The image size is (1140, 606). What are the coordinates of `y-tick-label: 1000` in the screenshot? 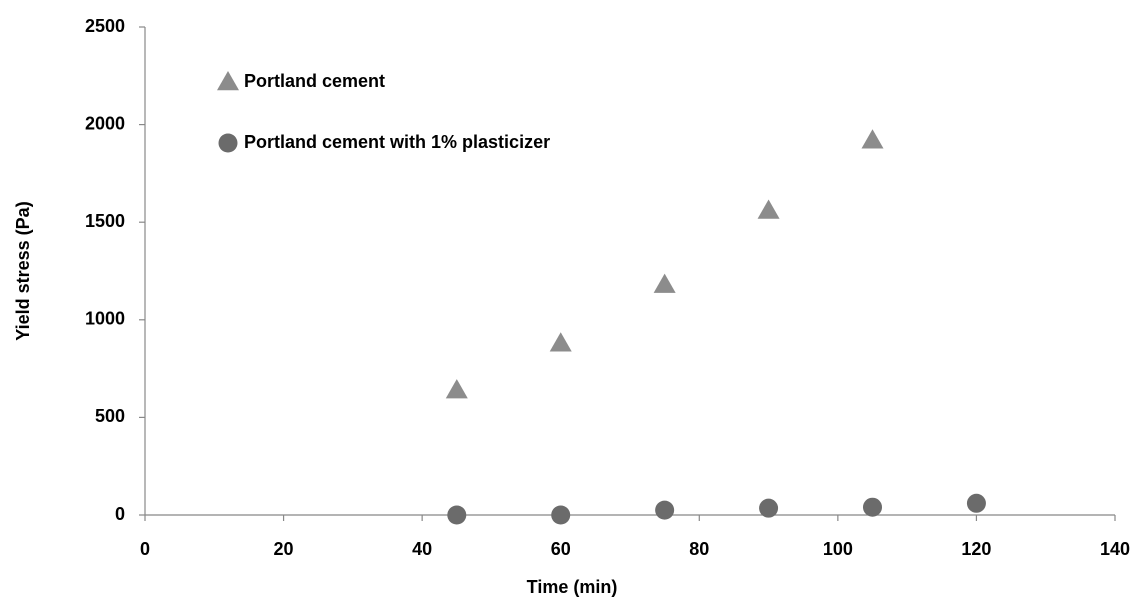 It's located at (105, 319).